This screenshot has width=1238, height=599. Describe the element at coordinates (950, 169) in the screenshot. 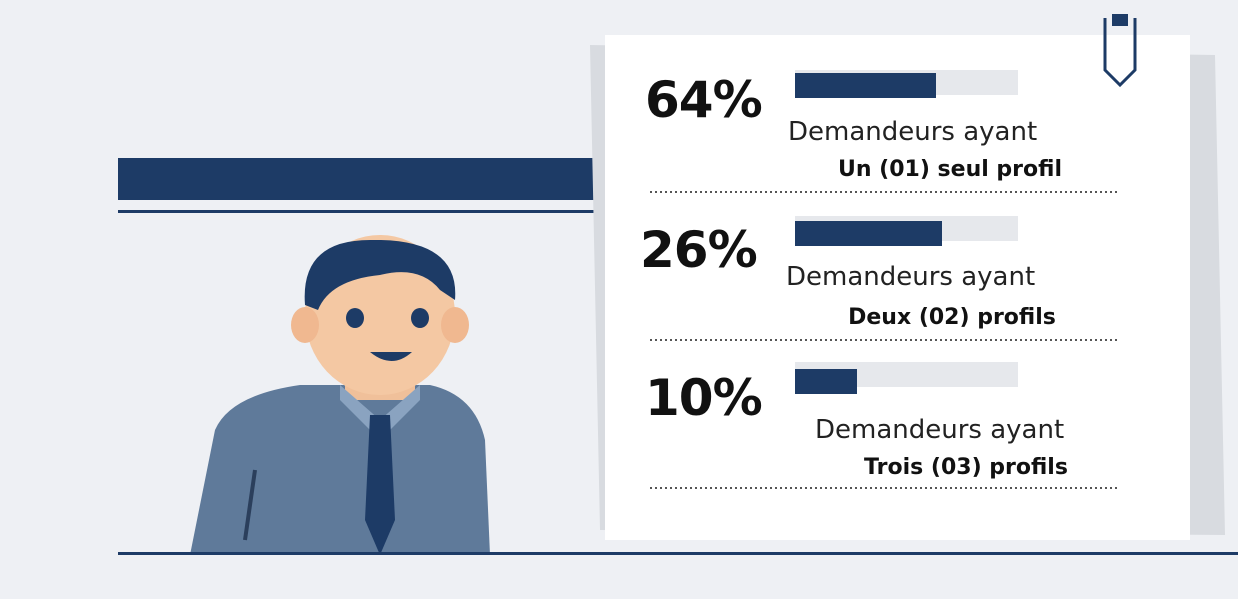

I see `profile: Un (01) seul profil` at that location.